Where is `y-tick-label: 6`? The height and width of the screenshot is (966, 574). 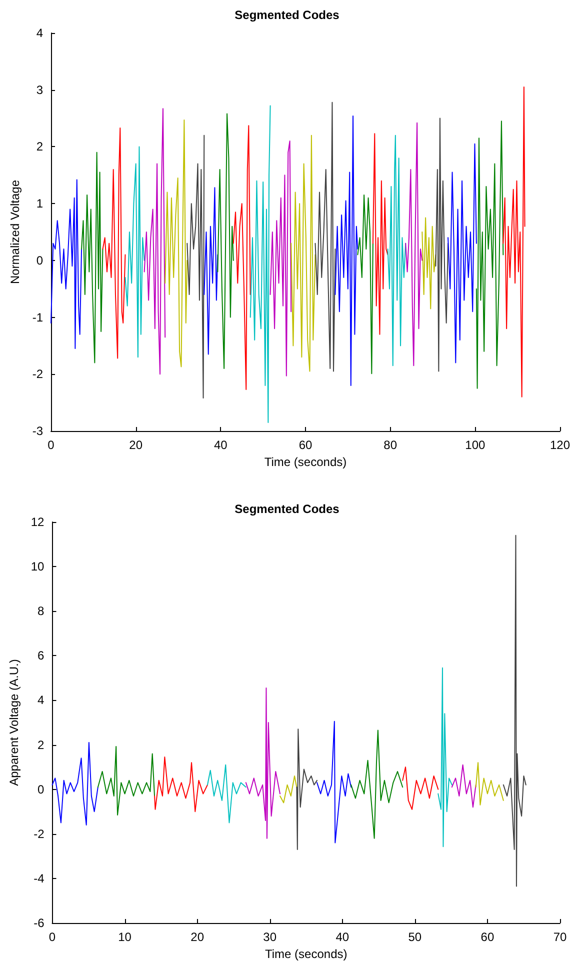
y-tick-label: 6 is located at coordinates (41, 655).